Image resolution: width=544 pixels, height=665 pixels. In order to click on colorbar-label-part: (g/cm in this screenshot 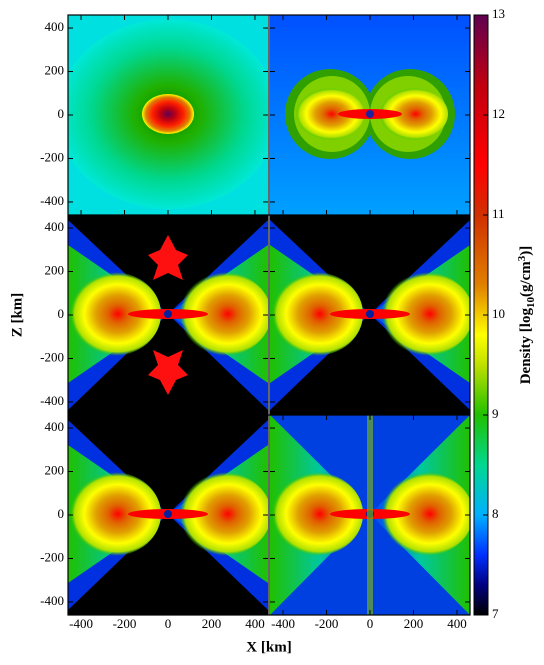, I will do `click(526, 279)`.